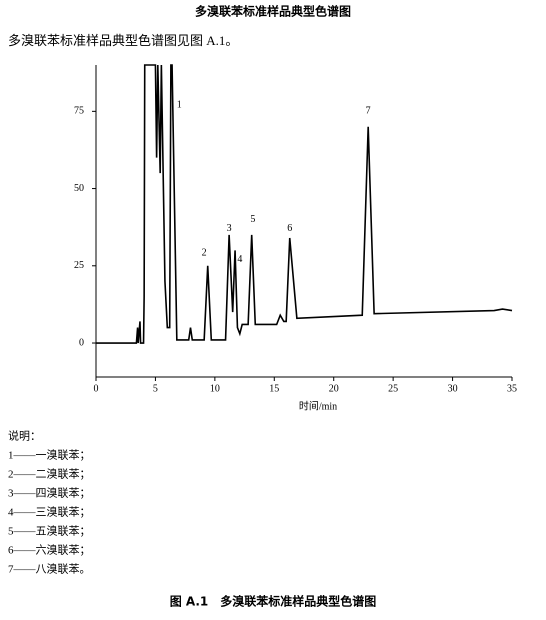 The width and height of the screenshot is (546, 620). I want to click on note-item: 6——六溴联苯；, so click(49, 550).